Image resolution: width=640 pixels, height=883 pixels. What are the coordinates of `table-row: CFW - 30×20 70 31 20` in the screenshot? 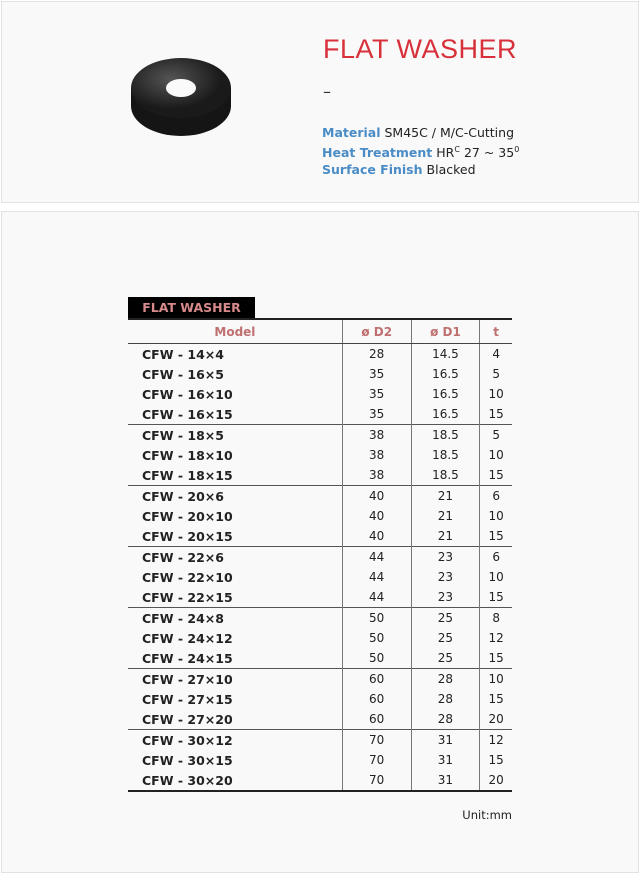 It's located at (320, 781).